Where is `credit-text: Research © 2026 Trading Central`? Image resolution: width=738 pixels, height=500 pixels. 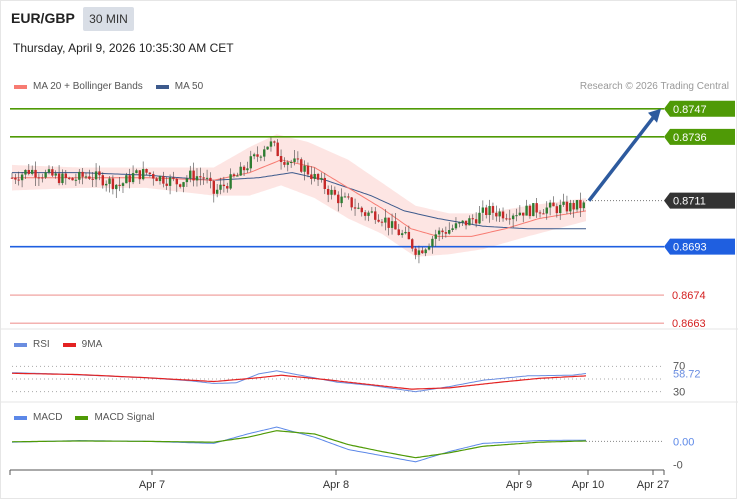
credit-text: Research © 2026 Trading Central is located at coordinates (654, 86).